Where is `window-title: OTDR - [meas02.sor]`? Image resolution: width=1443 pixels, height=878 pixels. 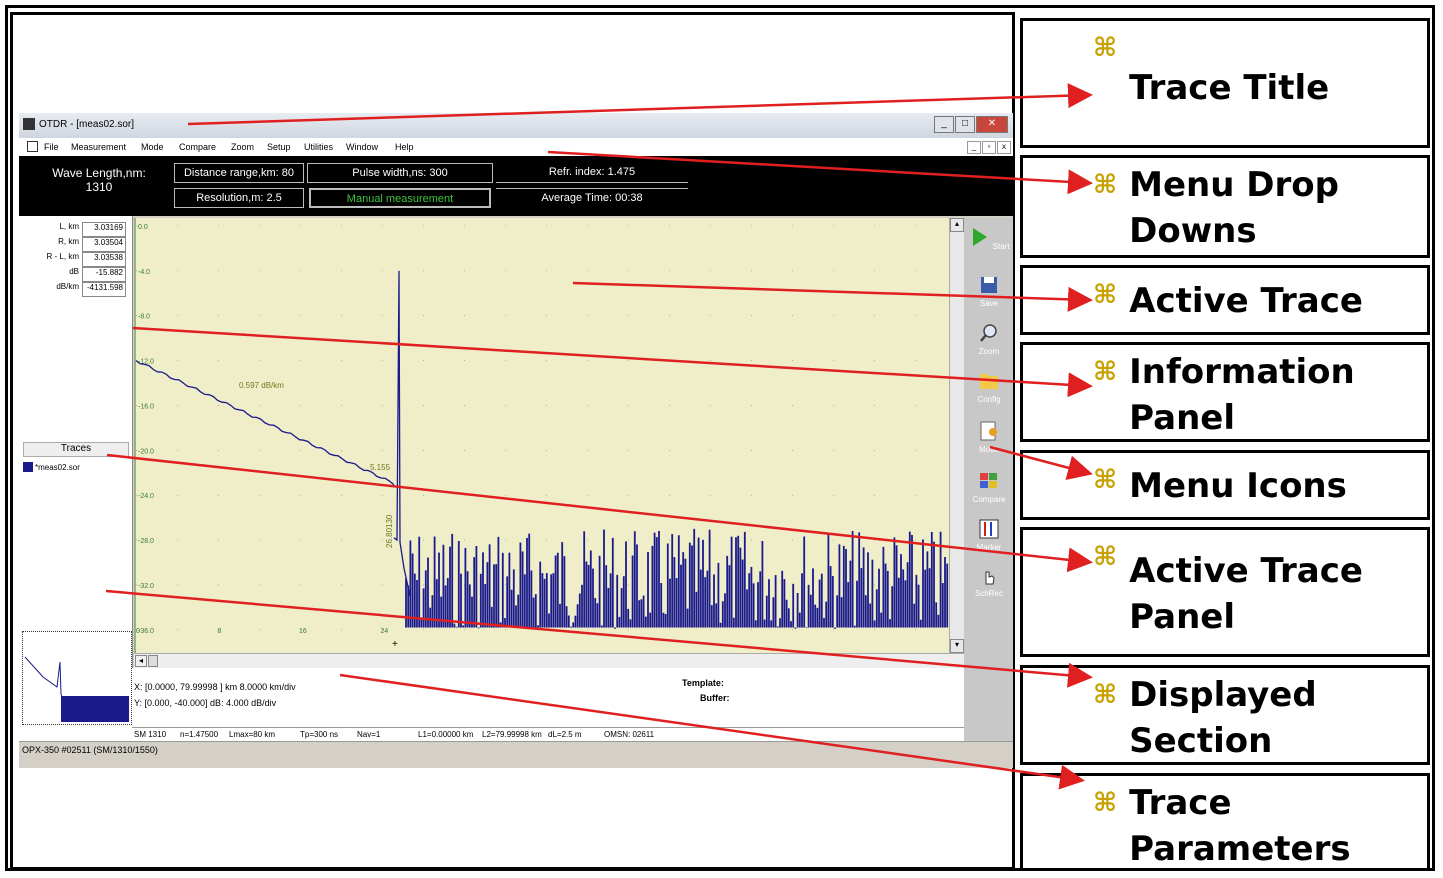 window-title: OTDR - [meas02.sor] is located at coordinates (87, 124).